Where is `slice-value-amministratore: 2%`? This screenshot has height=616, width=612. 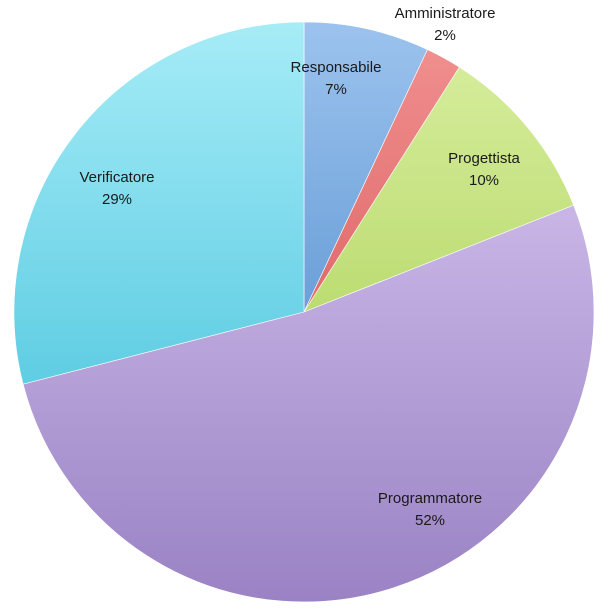 slice-value-amministratore: 2% is located at coordinates (445, 35).